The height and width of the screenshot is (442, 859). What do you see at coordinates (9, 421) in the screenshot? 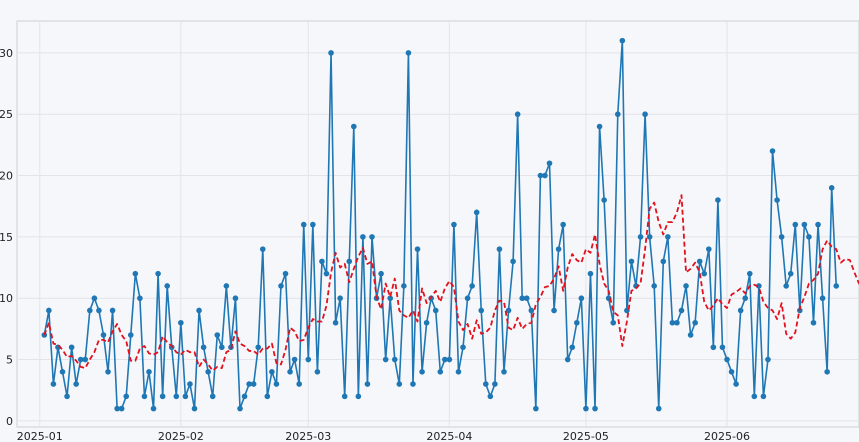
I see `y-tick-label: 0` at bounding box center [9, 421].